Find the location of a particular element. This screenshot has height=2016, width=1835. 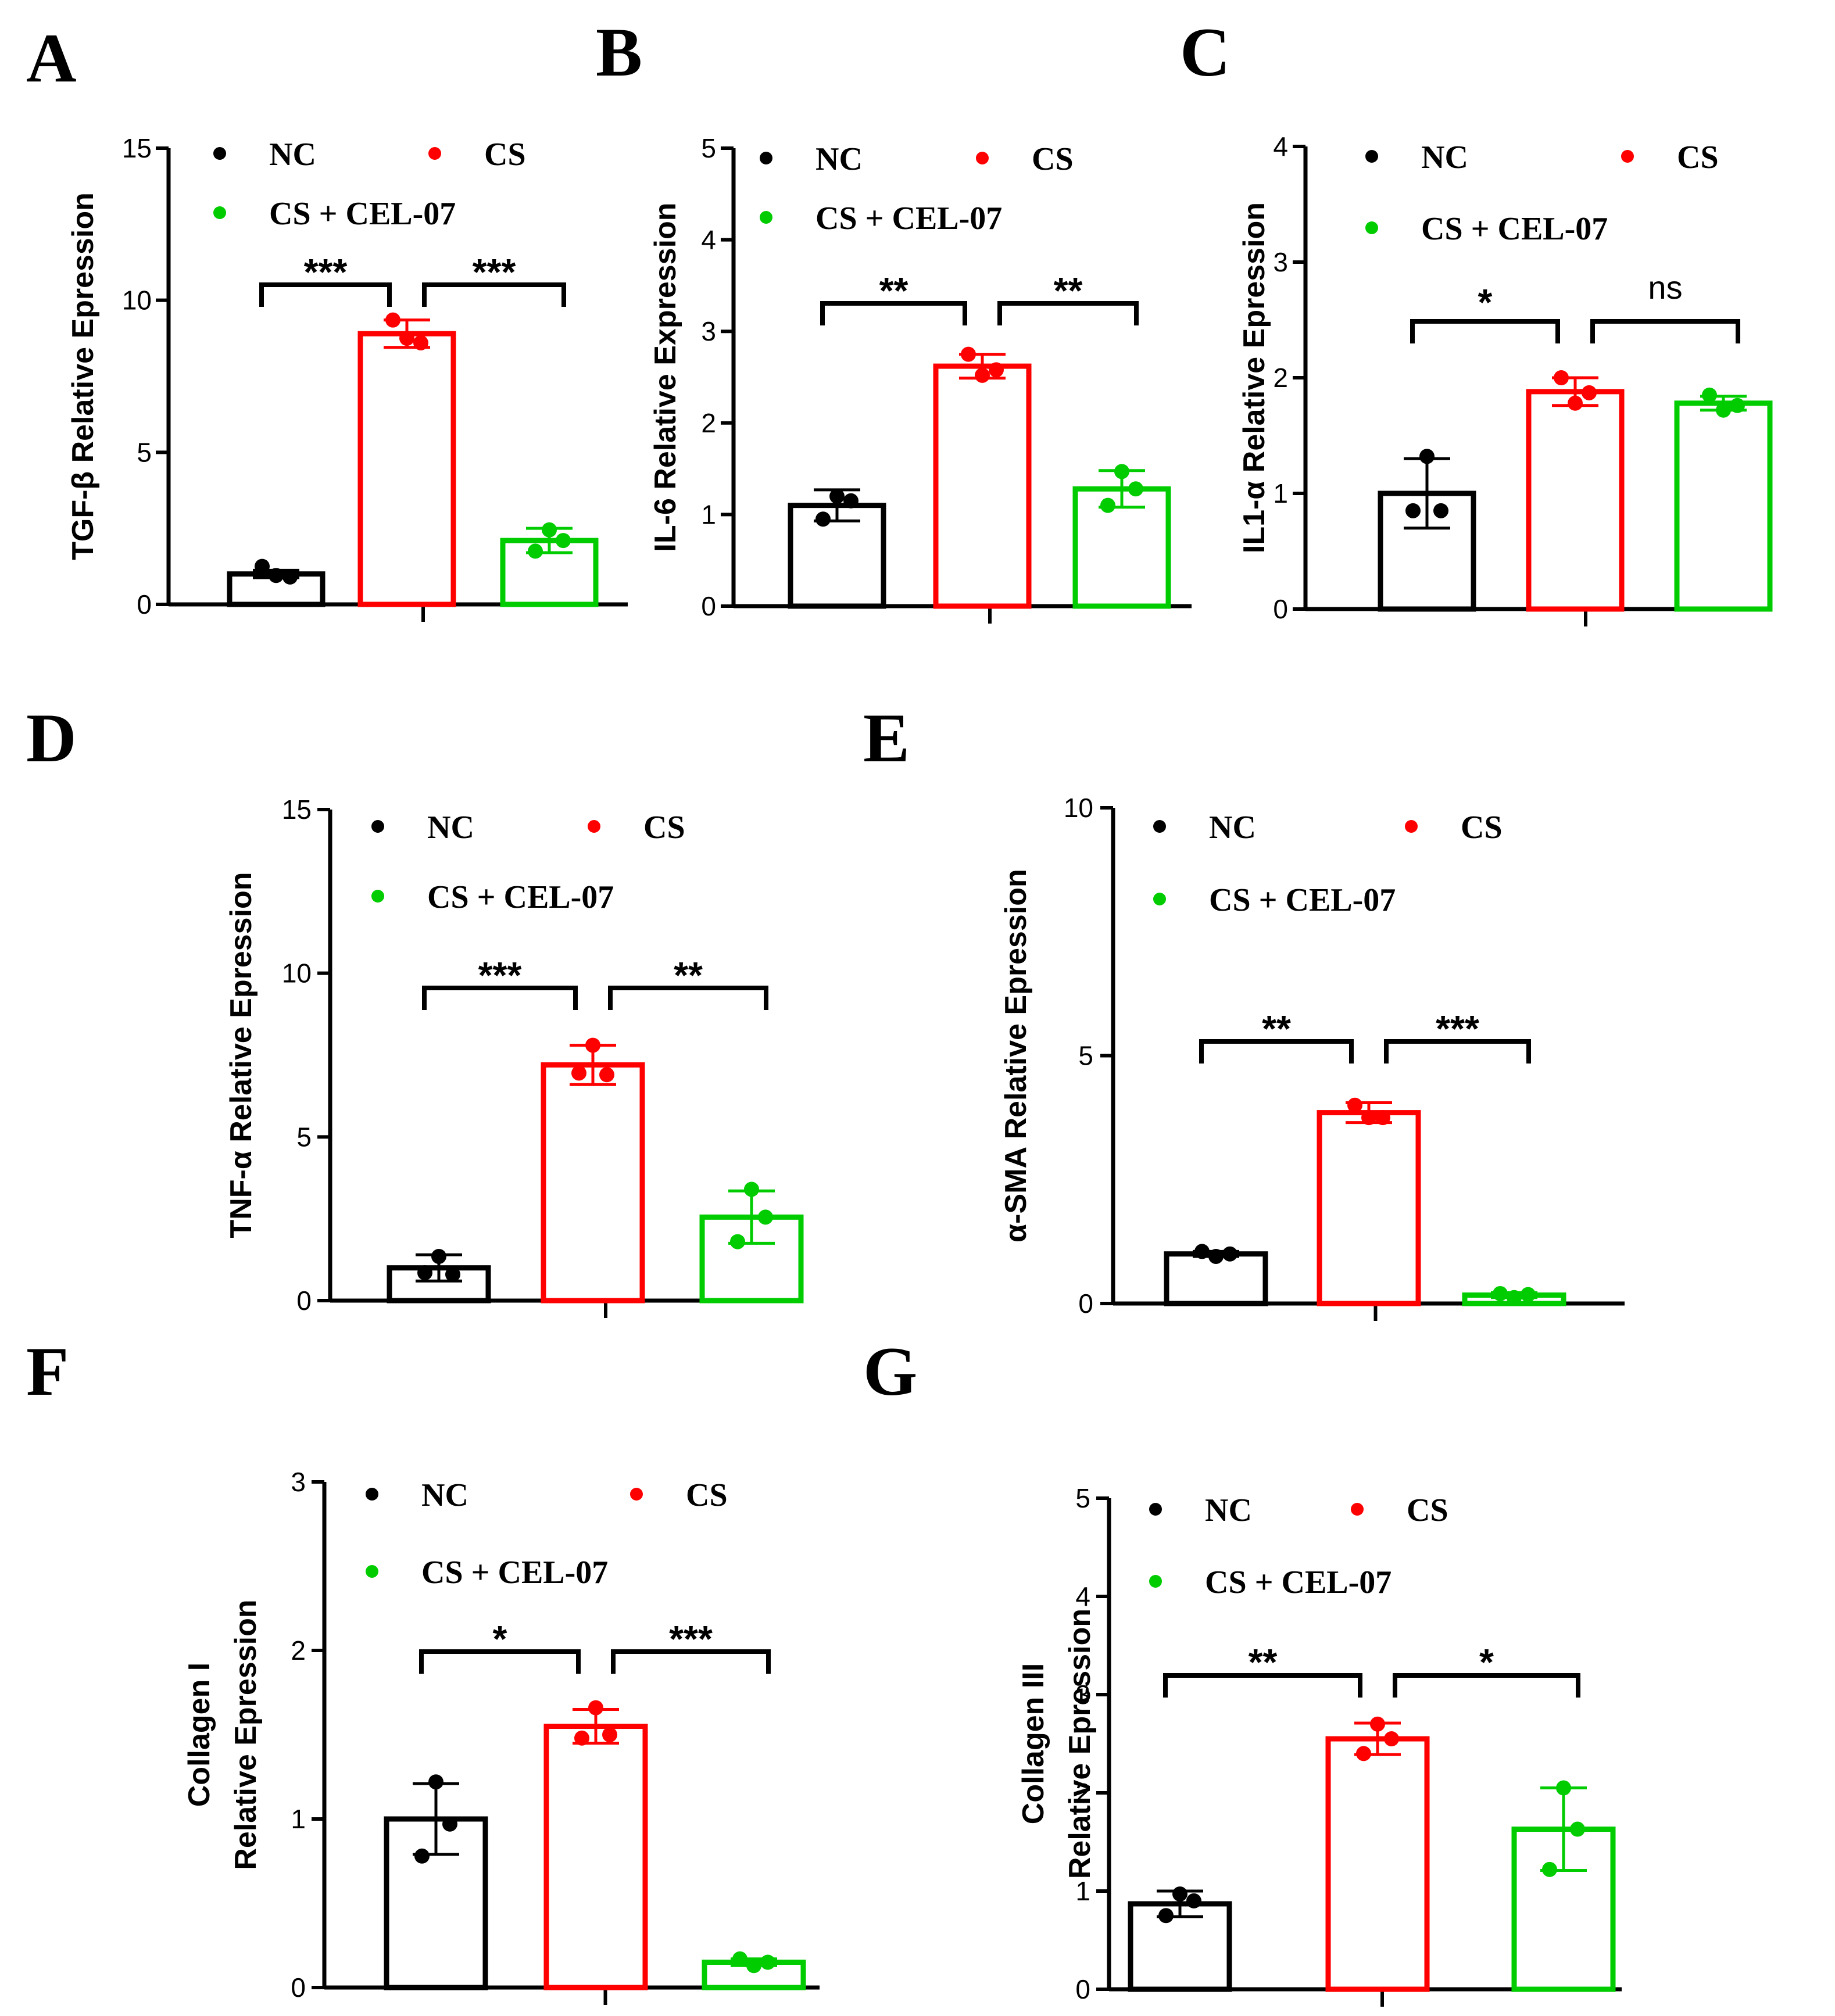

panel-label: E is located at coordinates (886, 737).